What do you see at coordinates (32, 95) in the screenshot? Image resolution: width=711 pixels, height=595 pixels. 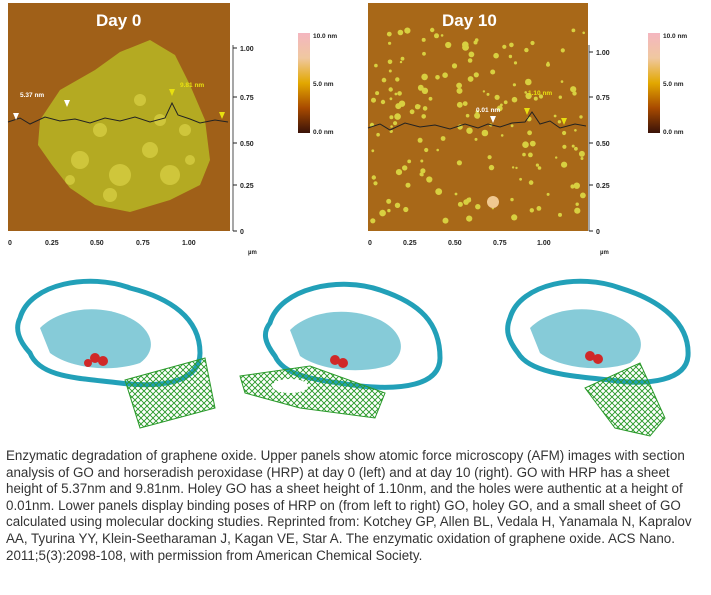 I see `height-label-5.37: 5.37 nm` at bounding box center [32, 95].